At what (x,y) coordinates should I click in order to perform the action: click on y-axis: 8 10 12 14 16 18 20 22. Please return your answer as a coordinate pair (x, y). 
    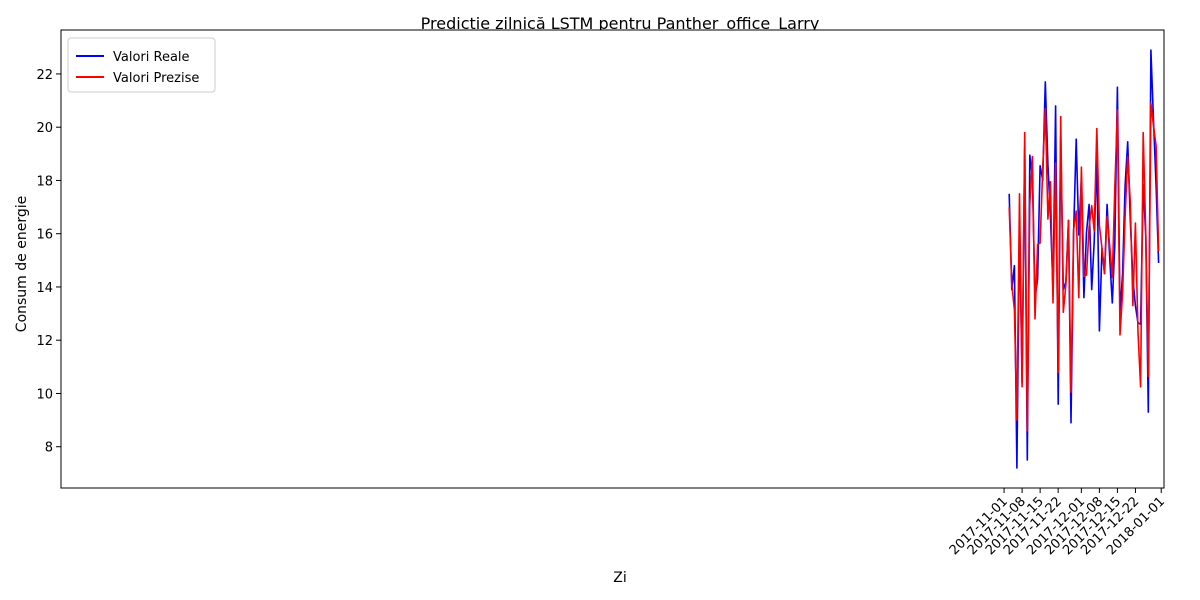
    Looking at the image, I should click on (48, 262).